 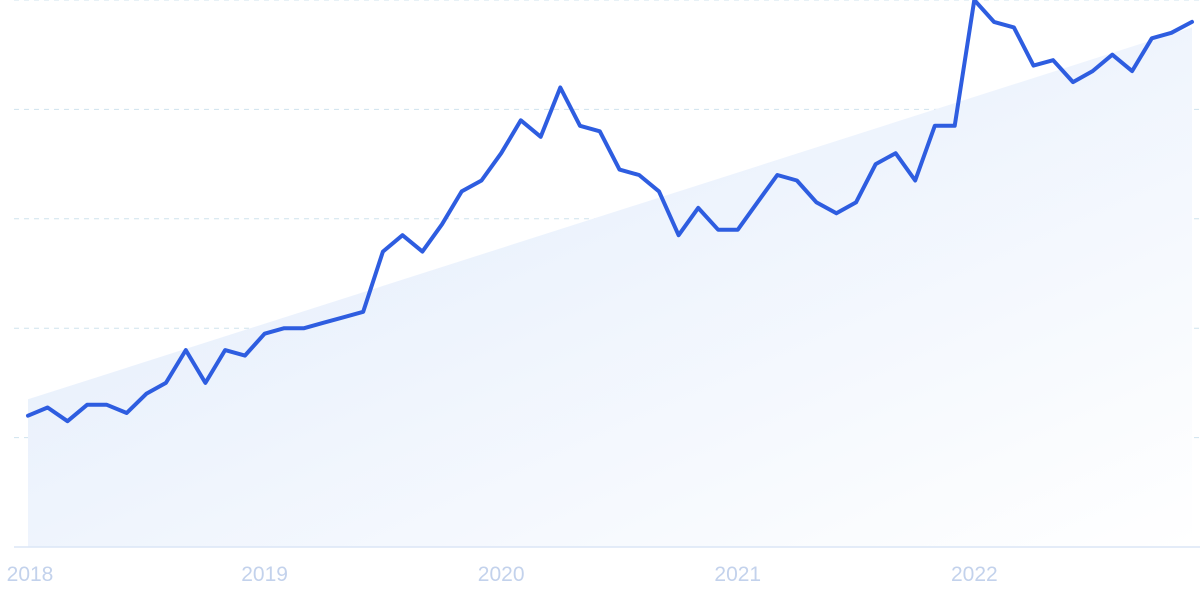 I want to click on x-tick-label: 2020, so click(x=501, y=574).